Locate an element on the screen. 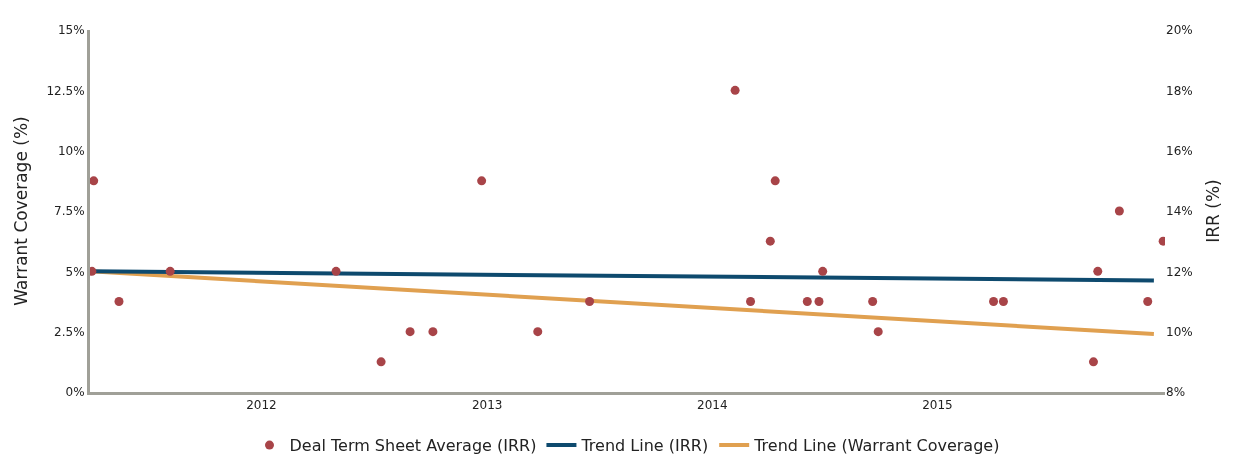 The width and height of the screenshot is (1255, 474). x-tick-label: 2013 is located at coordinates (487, 405).